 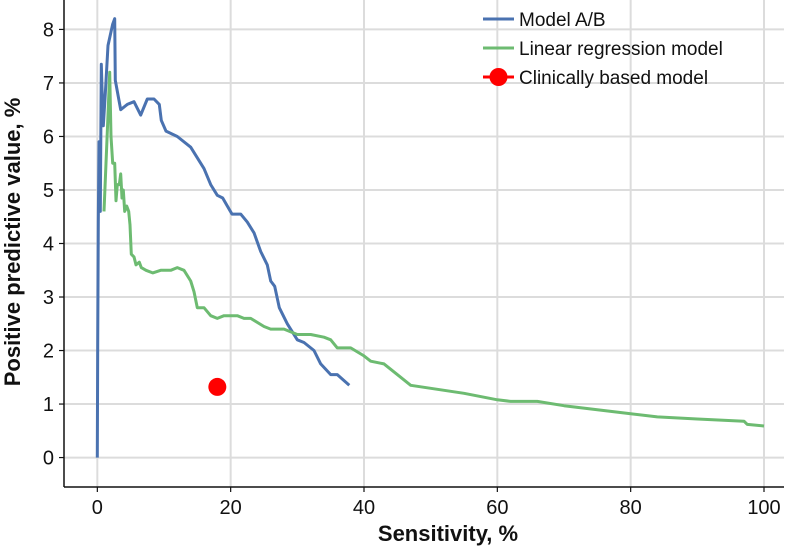 What do you see at coordinates (48, 30) in the screenshot?
I see `y-tick-label-8: 8` at bounding box center [48, 30].